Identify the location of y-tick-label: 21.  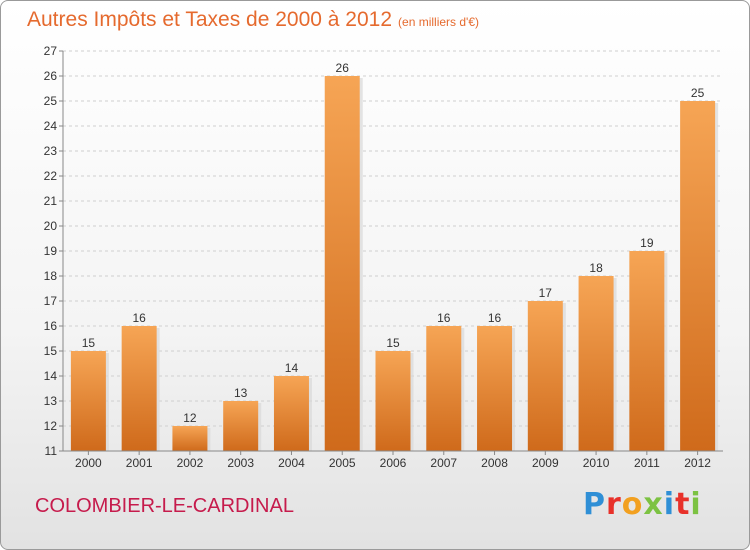
(51, 201).